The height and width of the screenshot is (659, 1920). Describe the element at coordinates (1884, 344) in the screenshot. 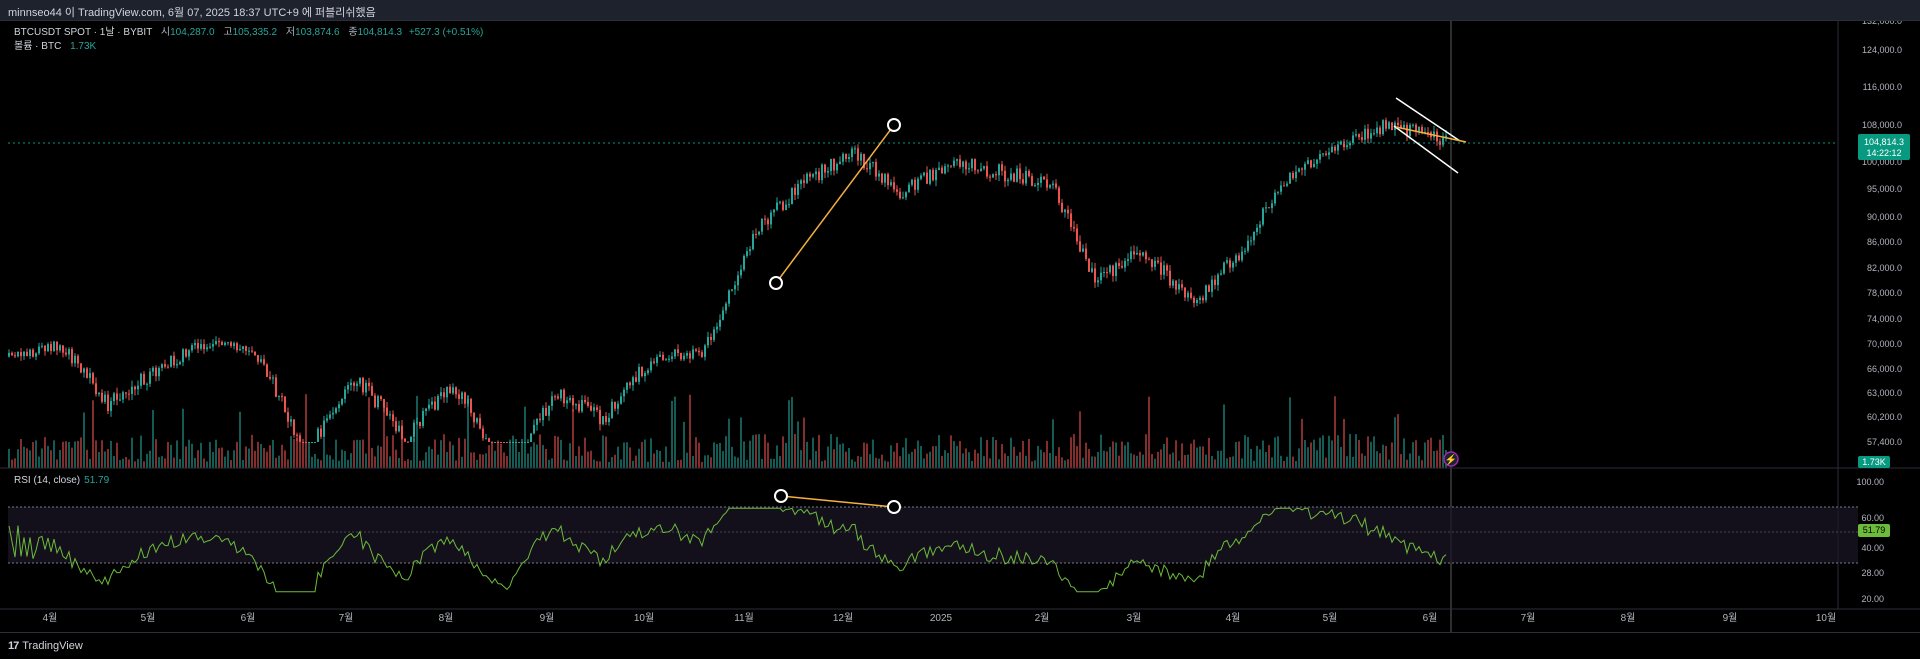

I see `price-axis-tick: 70,000.0` at that location.